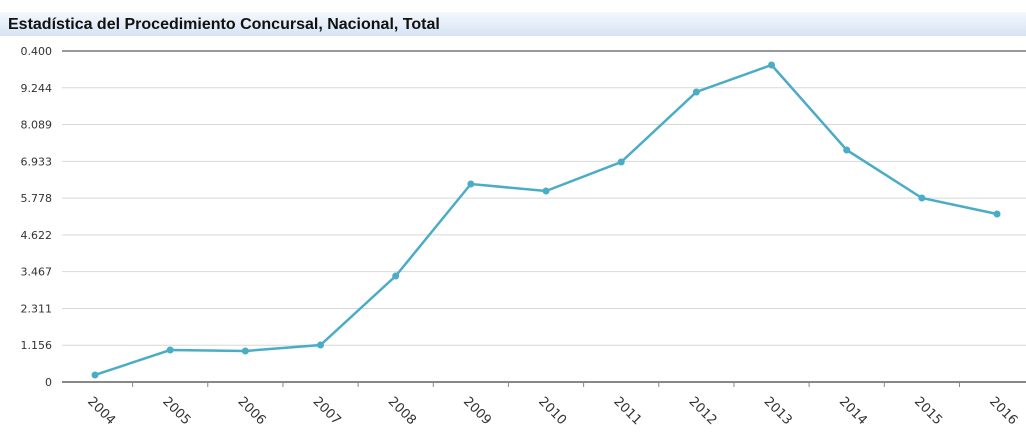 The height and width of the screenshot is (432, 1026). Describe the element at coordinates (627, 411) in the screenshot. I see `x-tick-label: 2011` at that location.